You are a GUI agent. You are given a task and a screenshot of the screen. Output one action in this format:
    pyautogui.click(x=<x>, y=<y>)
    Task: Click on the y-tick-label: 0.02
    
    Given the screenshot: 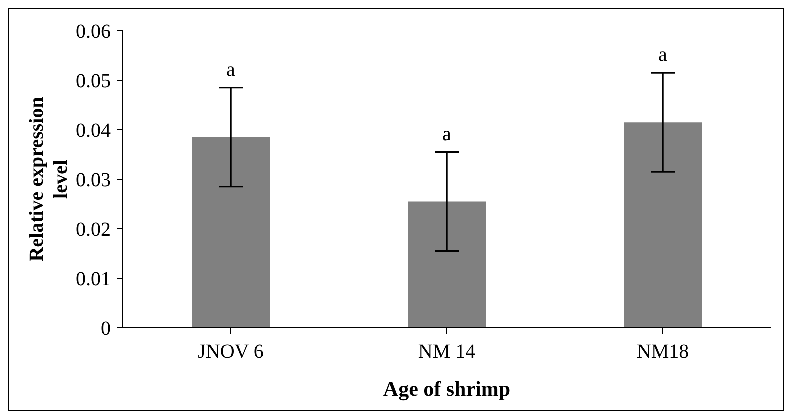 What is the action you would take?
    pyautogui.click(x=93, y=230)
    